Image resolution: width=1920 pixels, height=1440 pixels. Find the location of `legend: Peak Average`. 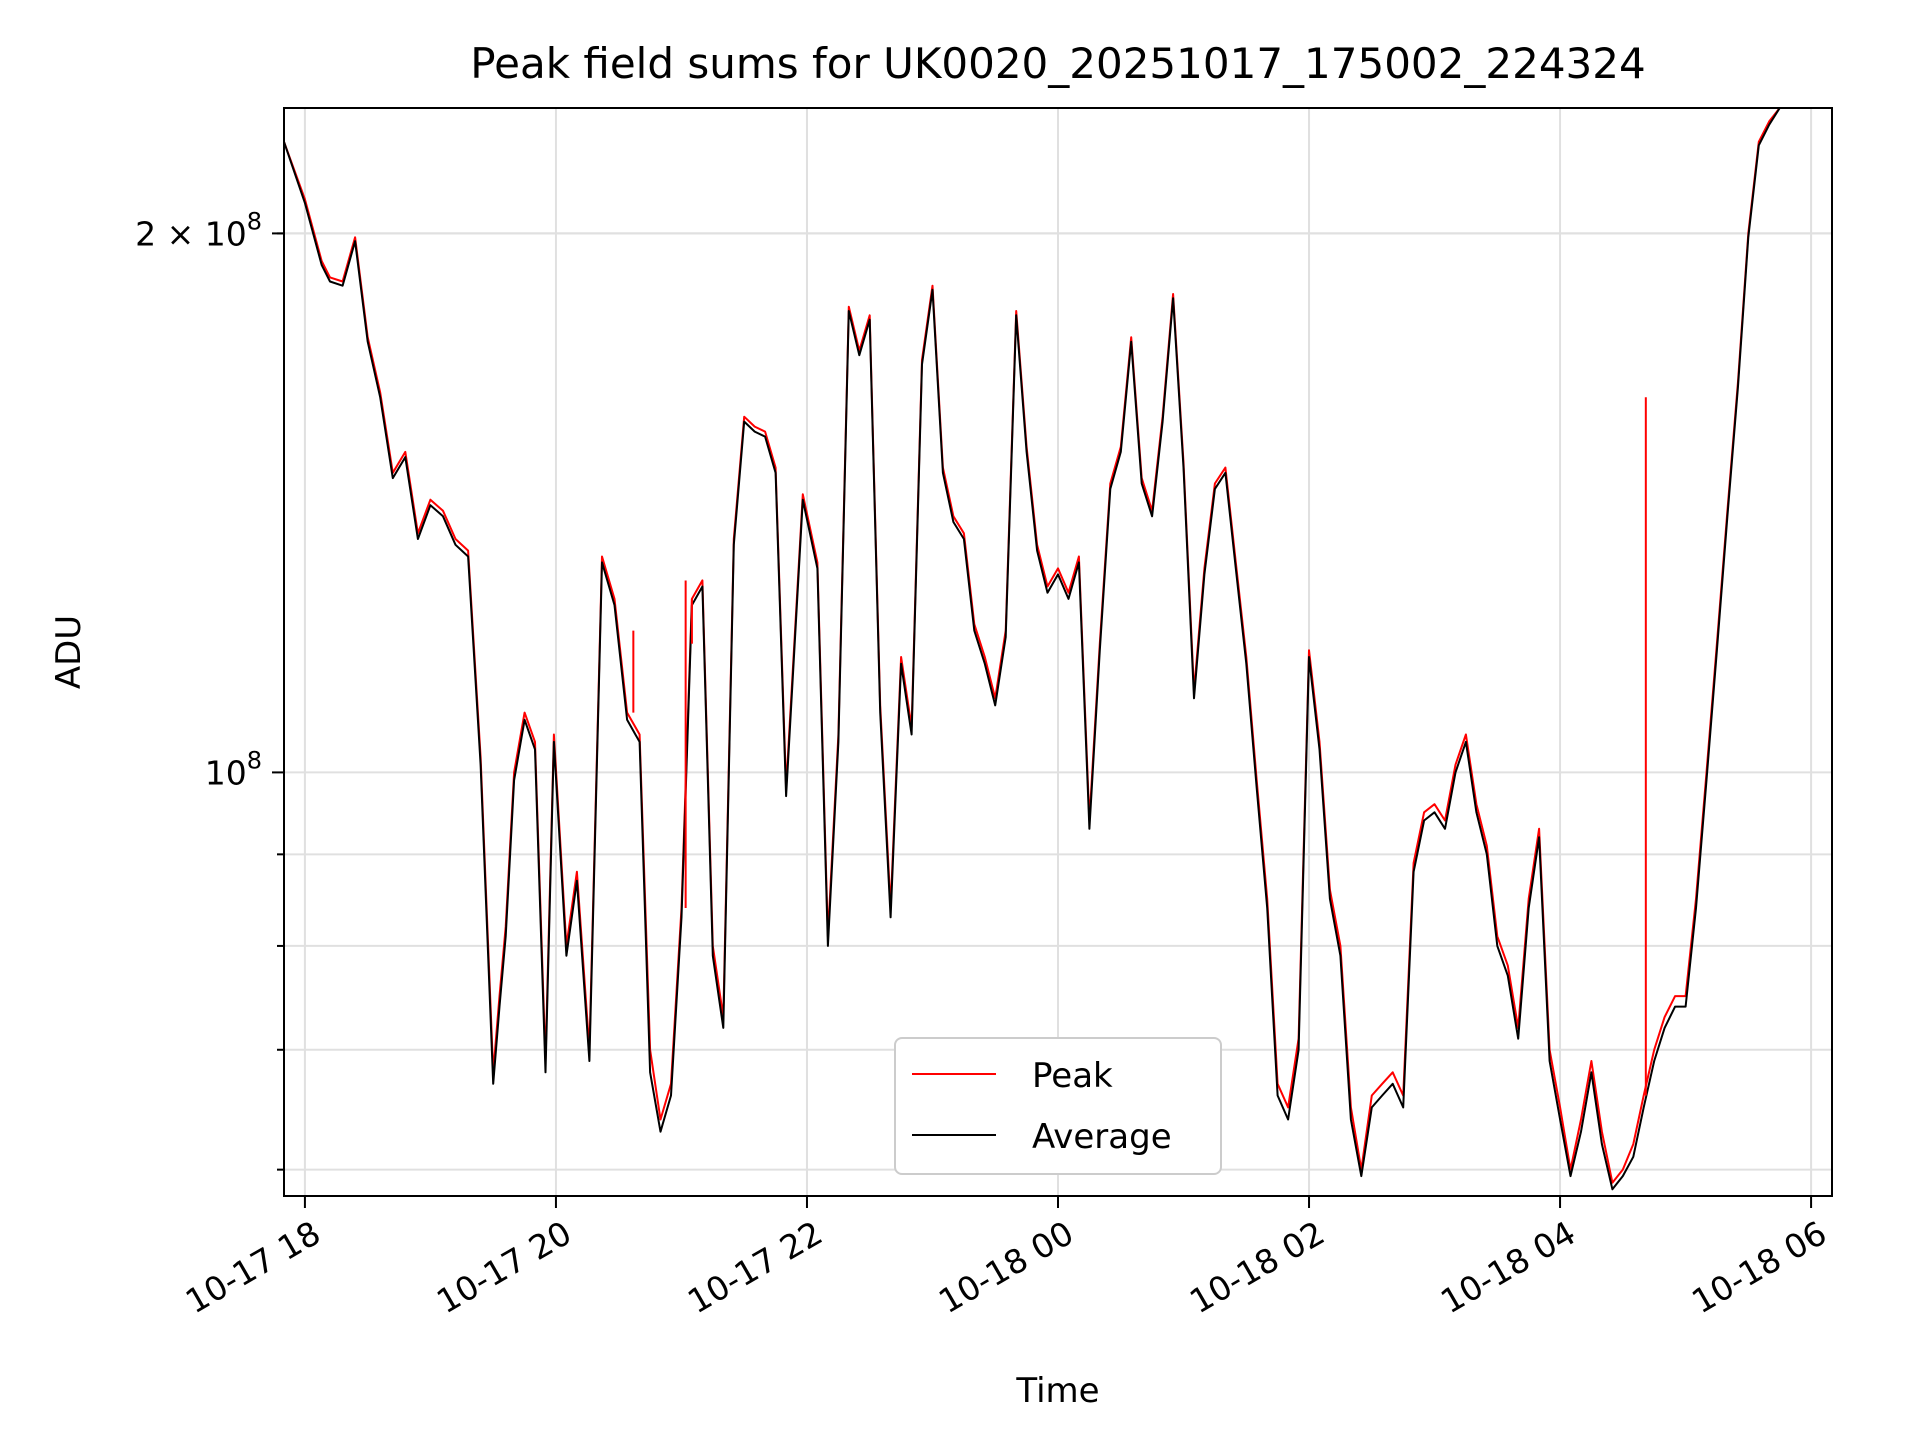

legend: Peak Average is located at coordinates (1058, 1106).